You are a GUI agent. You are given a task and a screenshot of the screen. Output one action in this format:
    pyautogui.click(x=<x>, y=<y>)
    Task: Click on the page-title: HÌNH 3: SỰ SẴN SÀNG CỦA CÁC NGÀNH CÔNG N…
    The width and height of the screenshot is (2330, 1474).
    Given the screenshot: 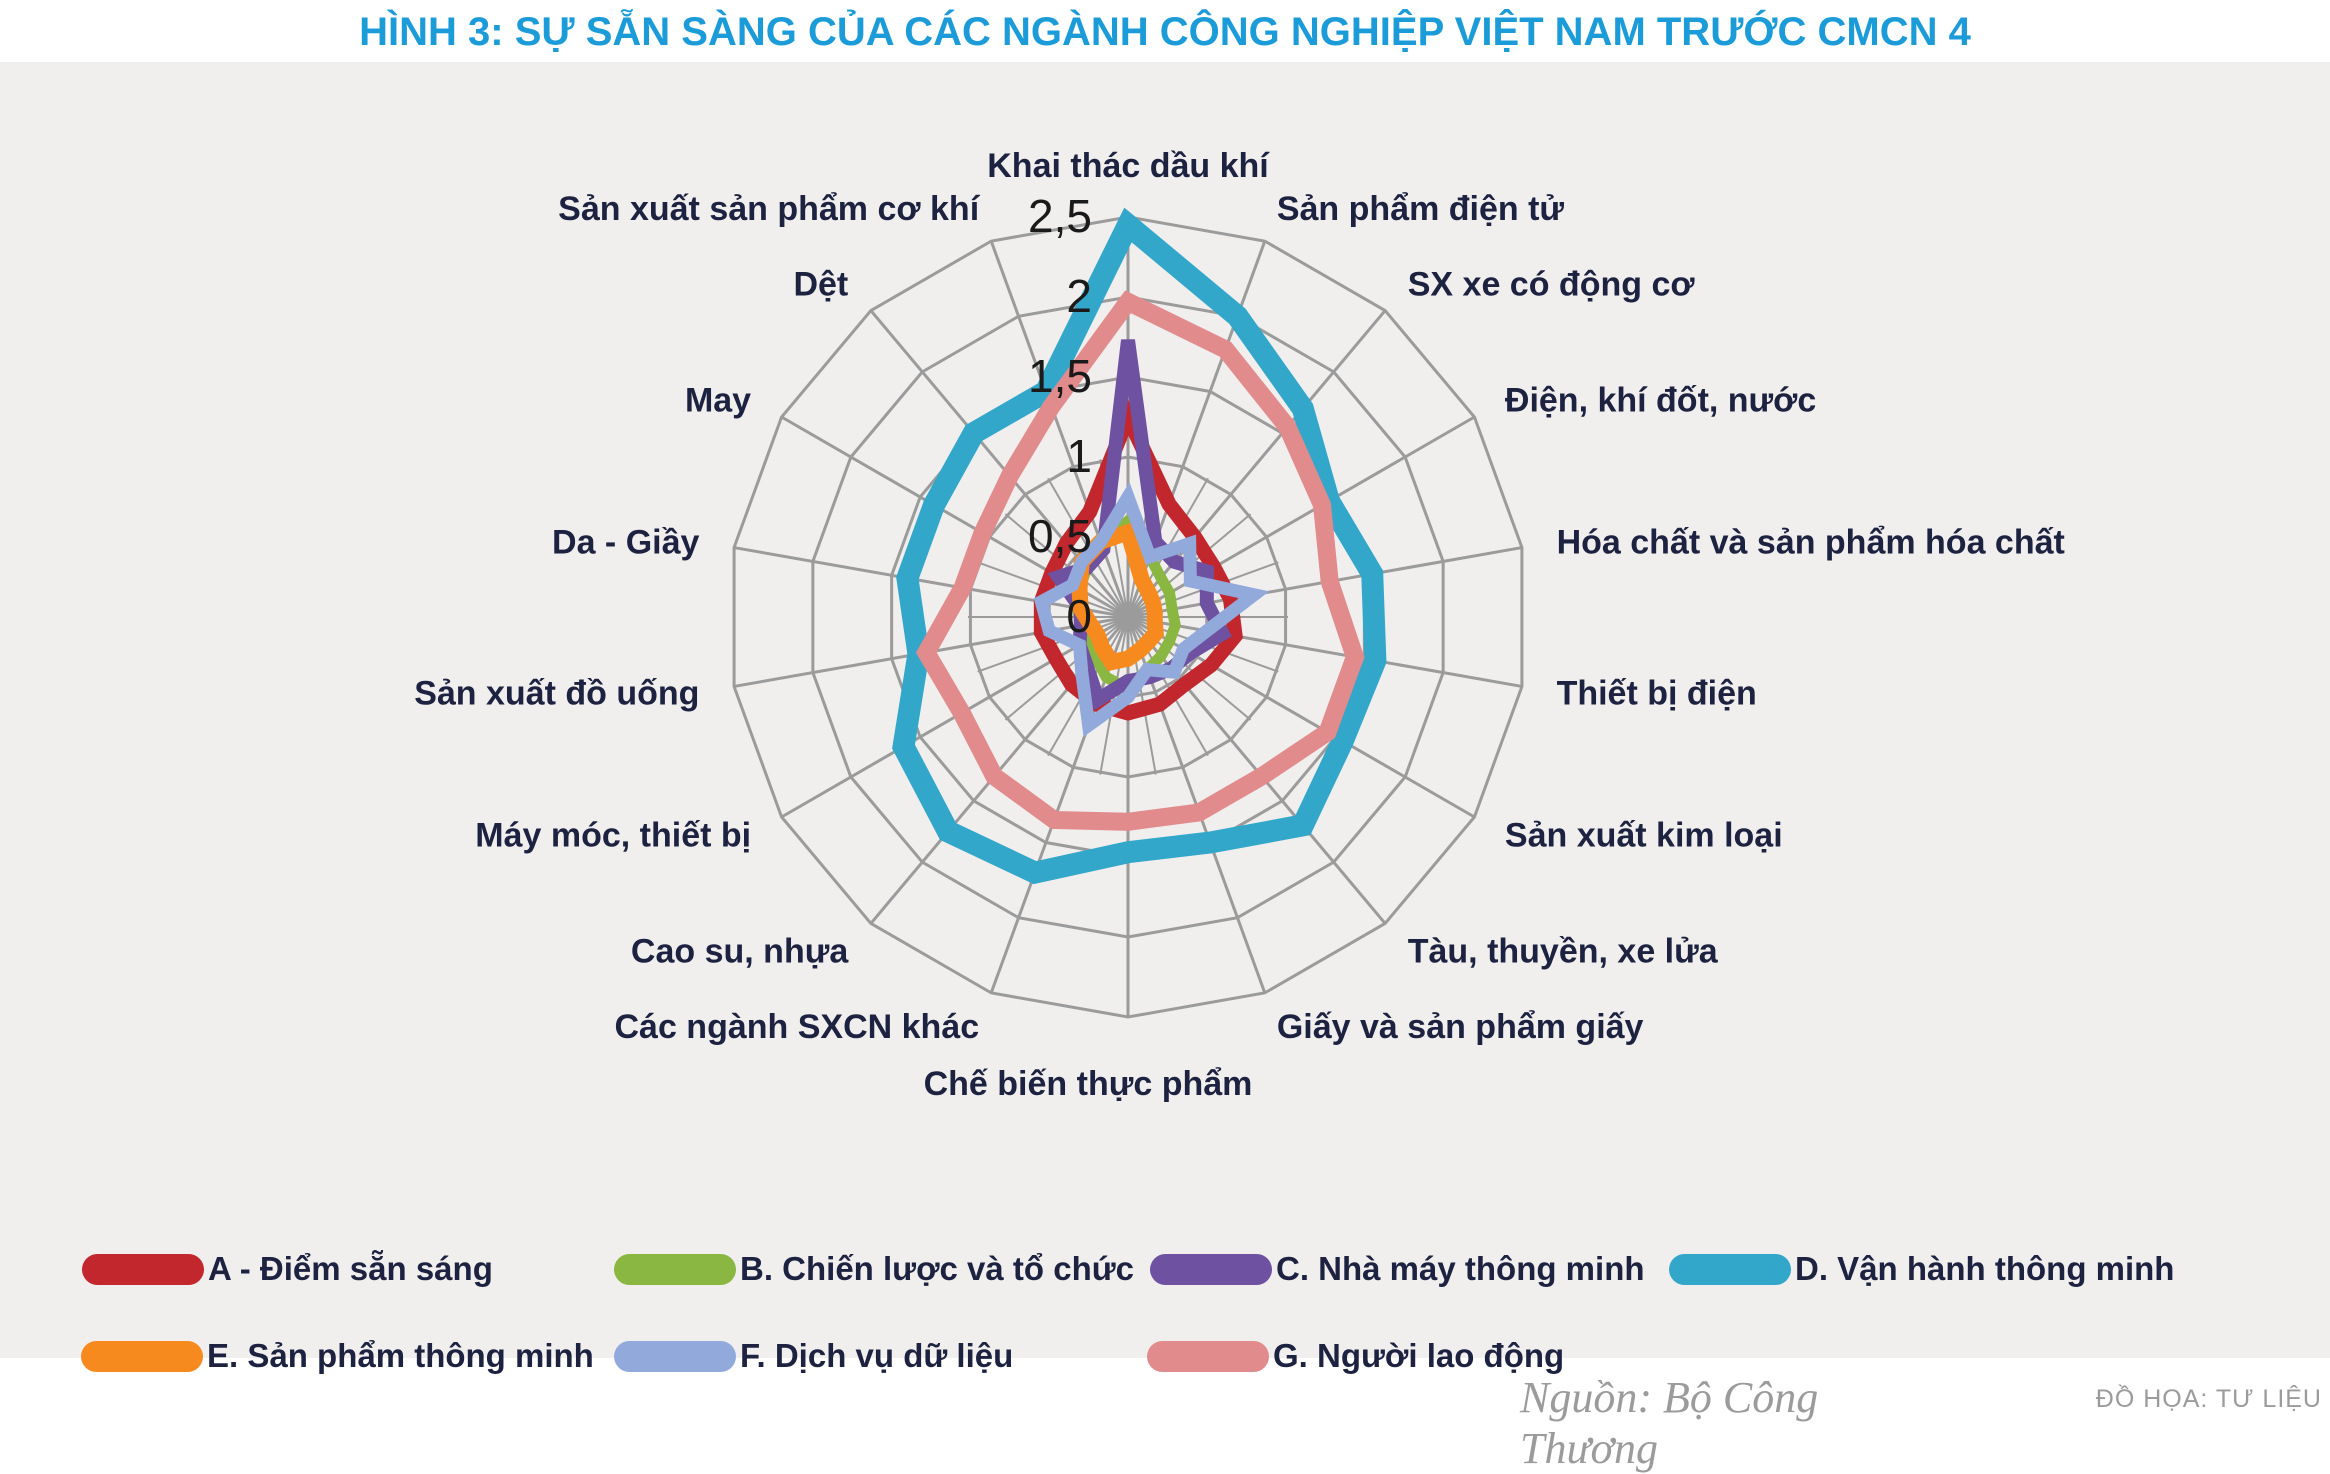 What is the action you would take?
    pyautogui.click(x=1165, y=32)
    